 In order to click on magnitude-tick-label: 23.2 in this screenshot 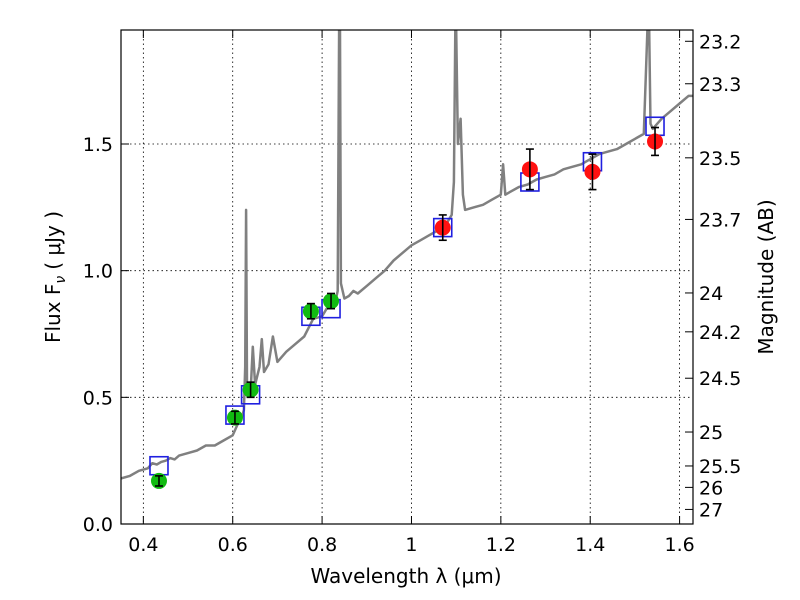, I will do `click(720, 42)`.